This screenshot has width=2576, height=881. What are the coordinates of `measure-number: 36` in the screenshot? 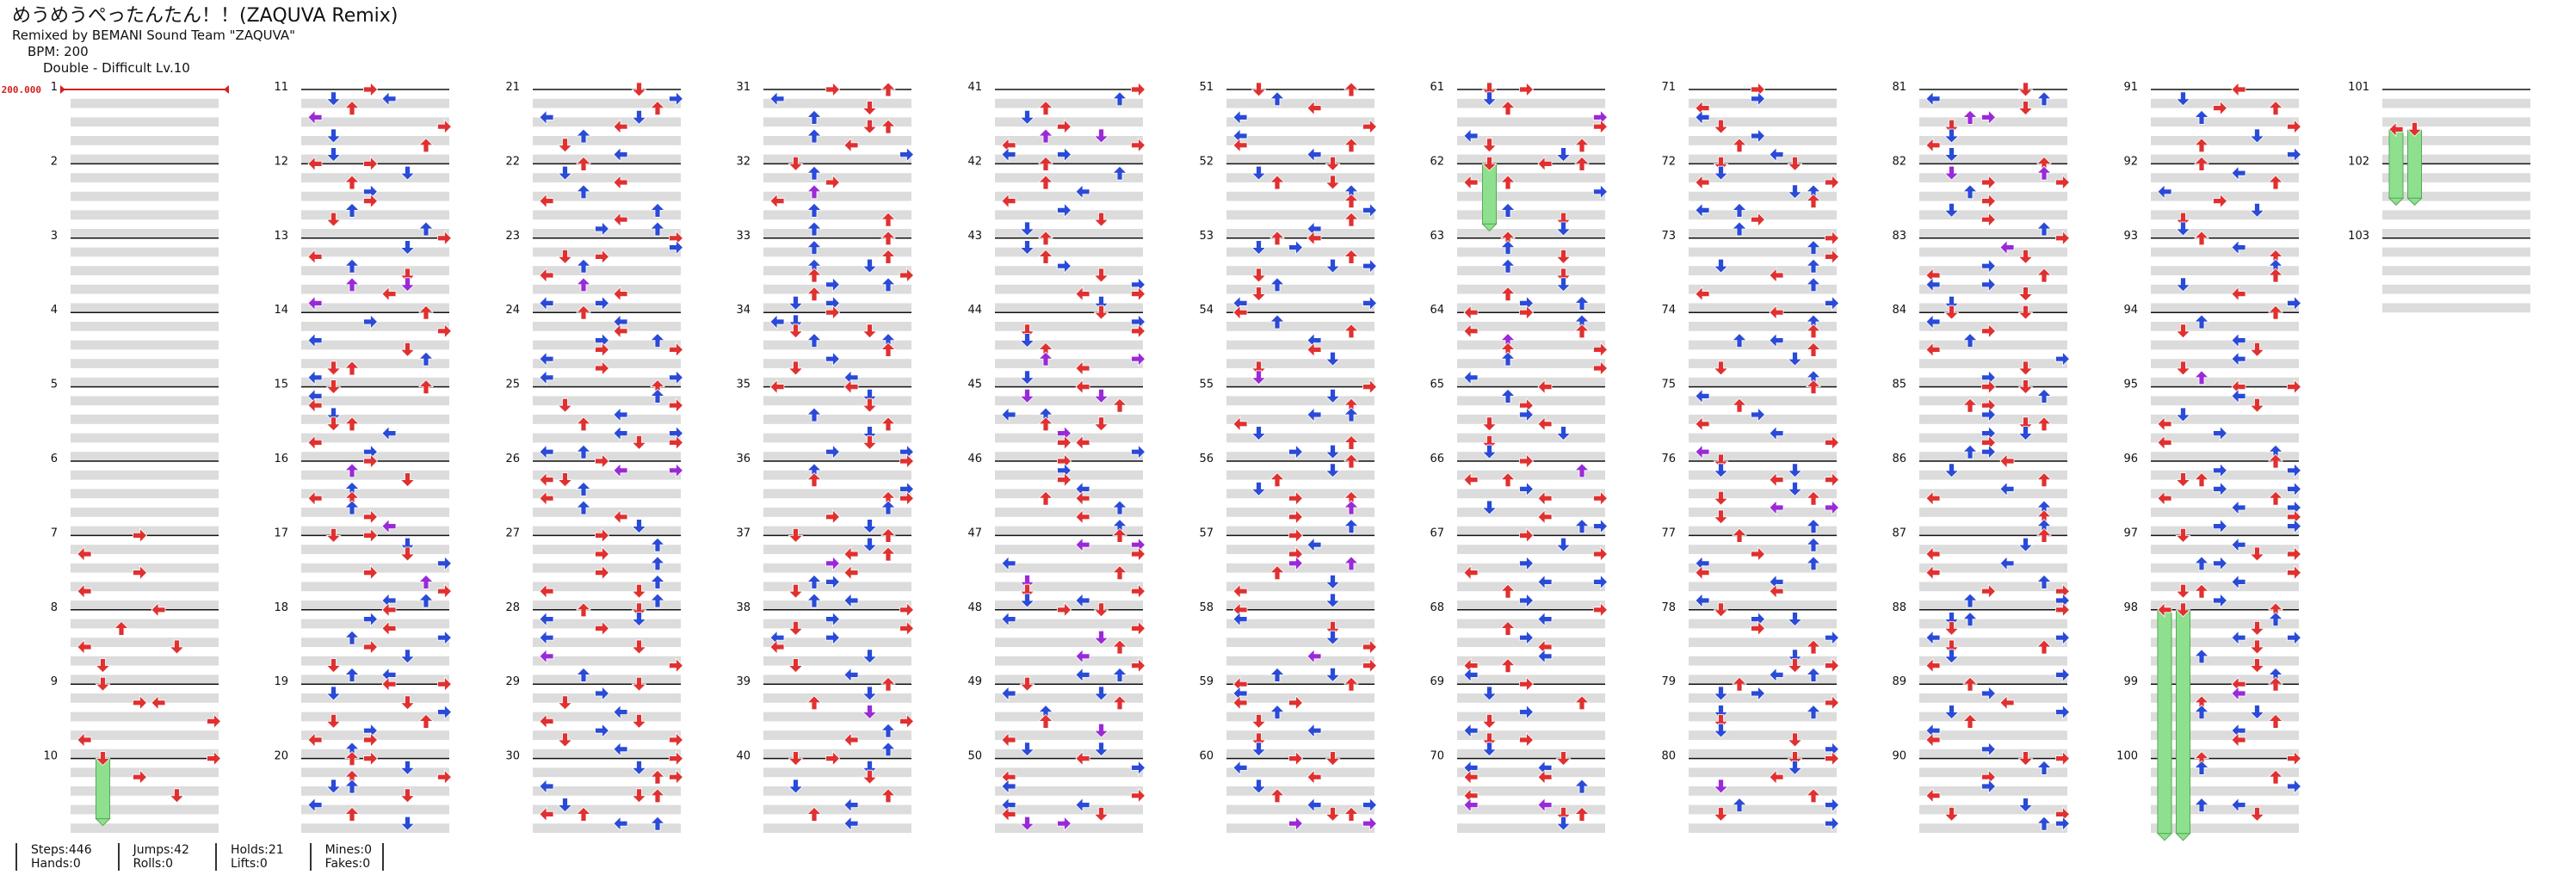 It's located at (743, 459).